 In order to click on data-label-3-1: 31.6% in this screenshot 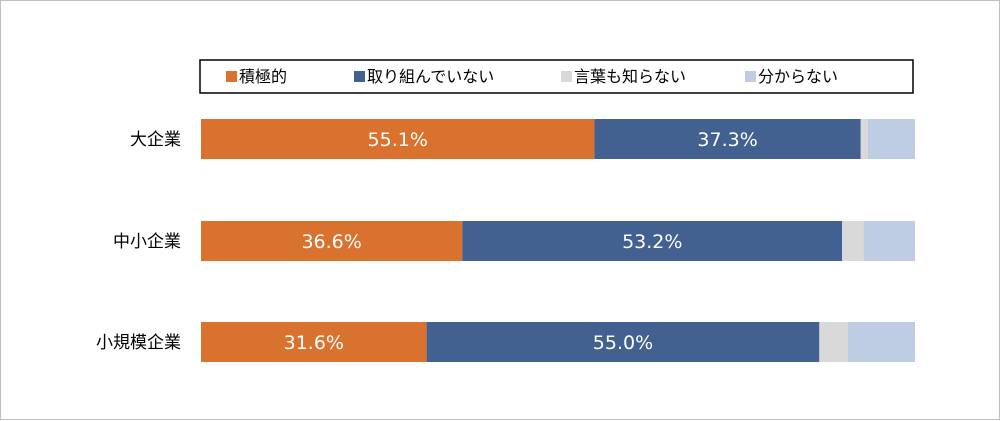, I will do `click(314, 343)`.